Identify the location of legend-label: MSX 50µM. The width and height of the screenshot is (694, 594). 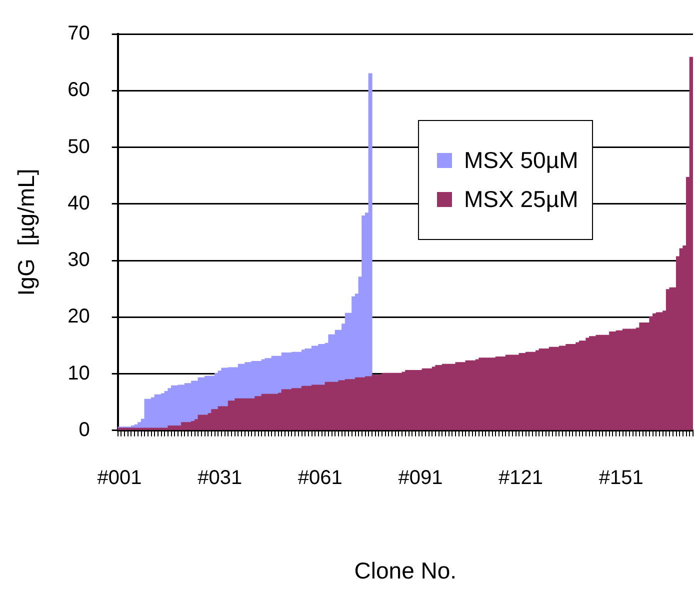
(521, 160).